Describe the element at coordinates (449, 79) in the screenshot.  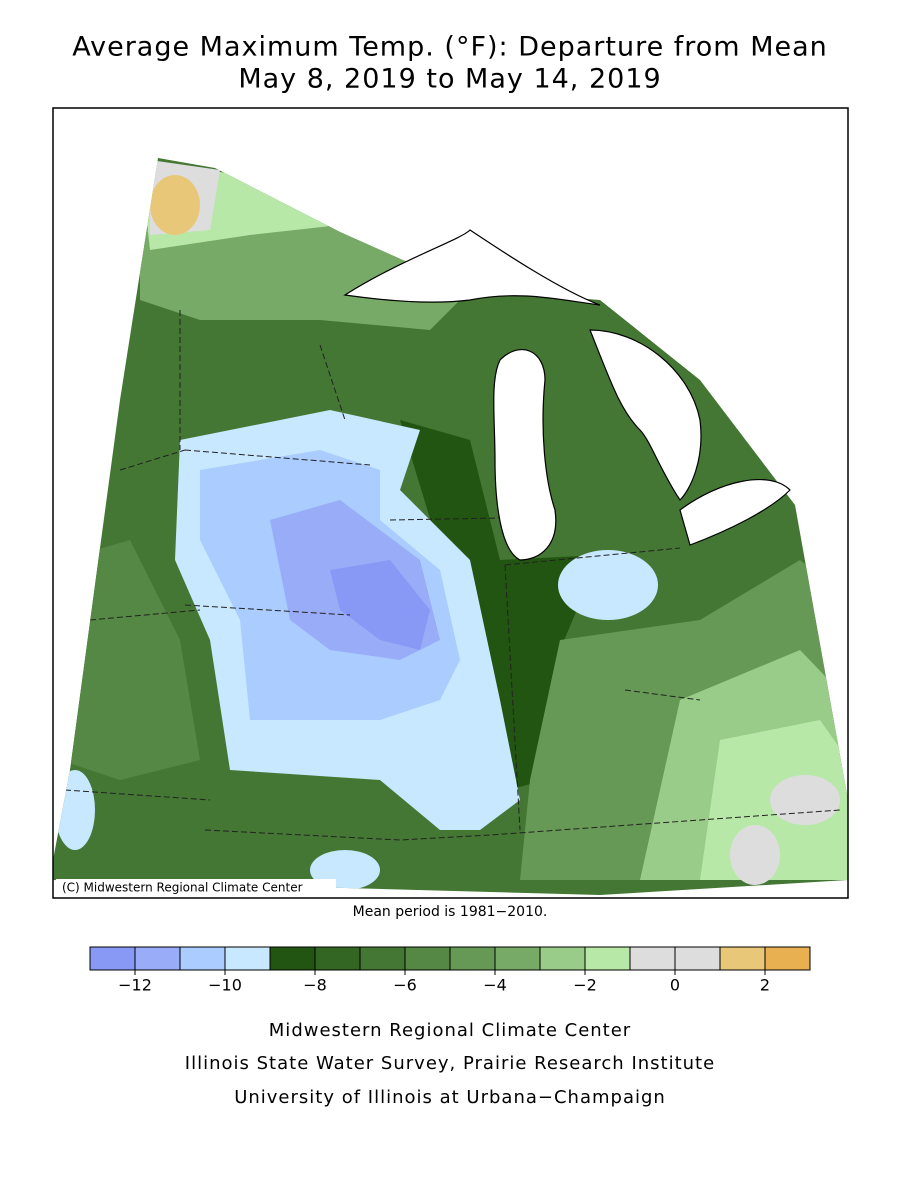
I see `title-line: May 8, 2019 to May 14, 2019` at that location.